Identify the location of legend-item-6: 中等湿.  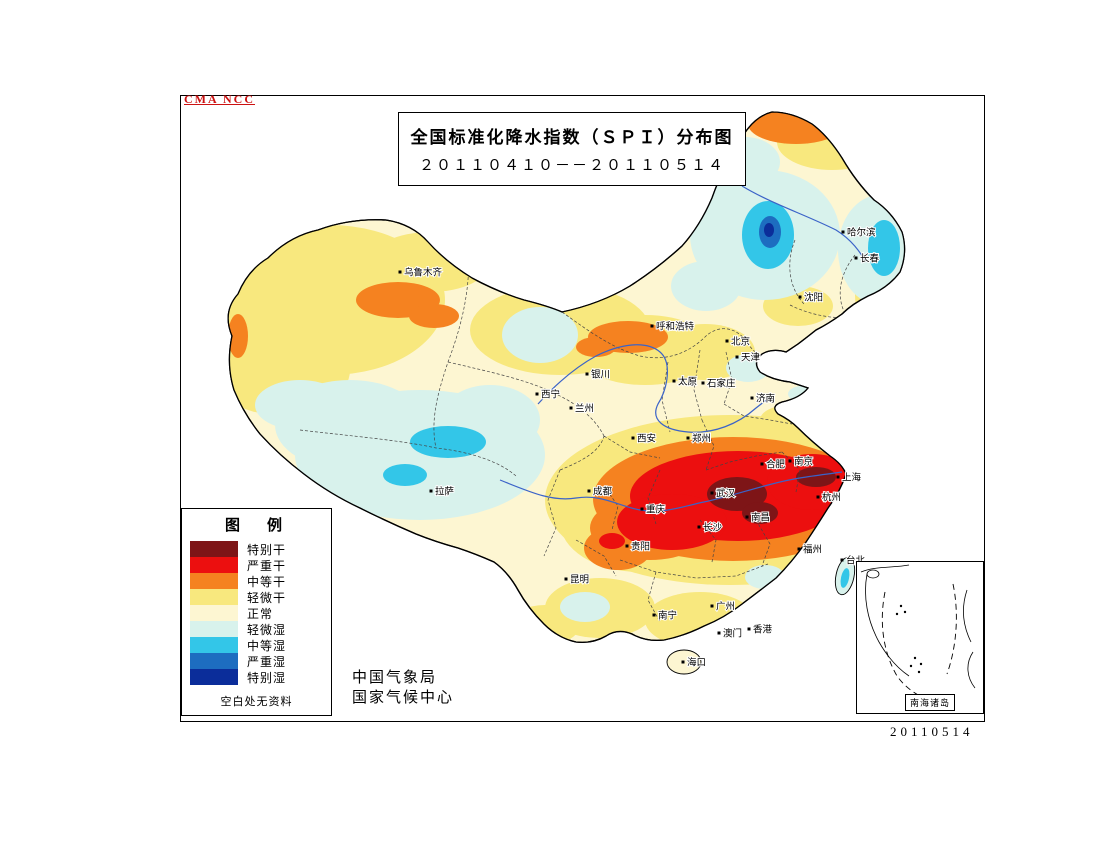
(260, 645).